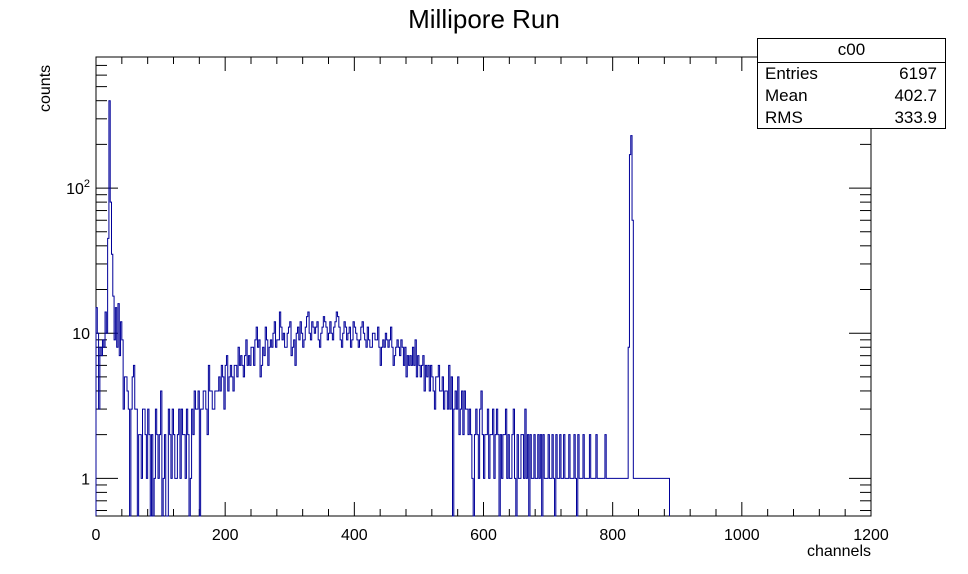 The image size is (968, 574). I want to click on y-axis-label: counts, so click(45, 88).